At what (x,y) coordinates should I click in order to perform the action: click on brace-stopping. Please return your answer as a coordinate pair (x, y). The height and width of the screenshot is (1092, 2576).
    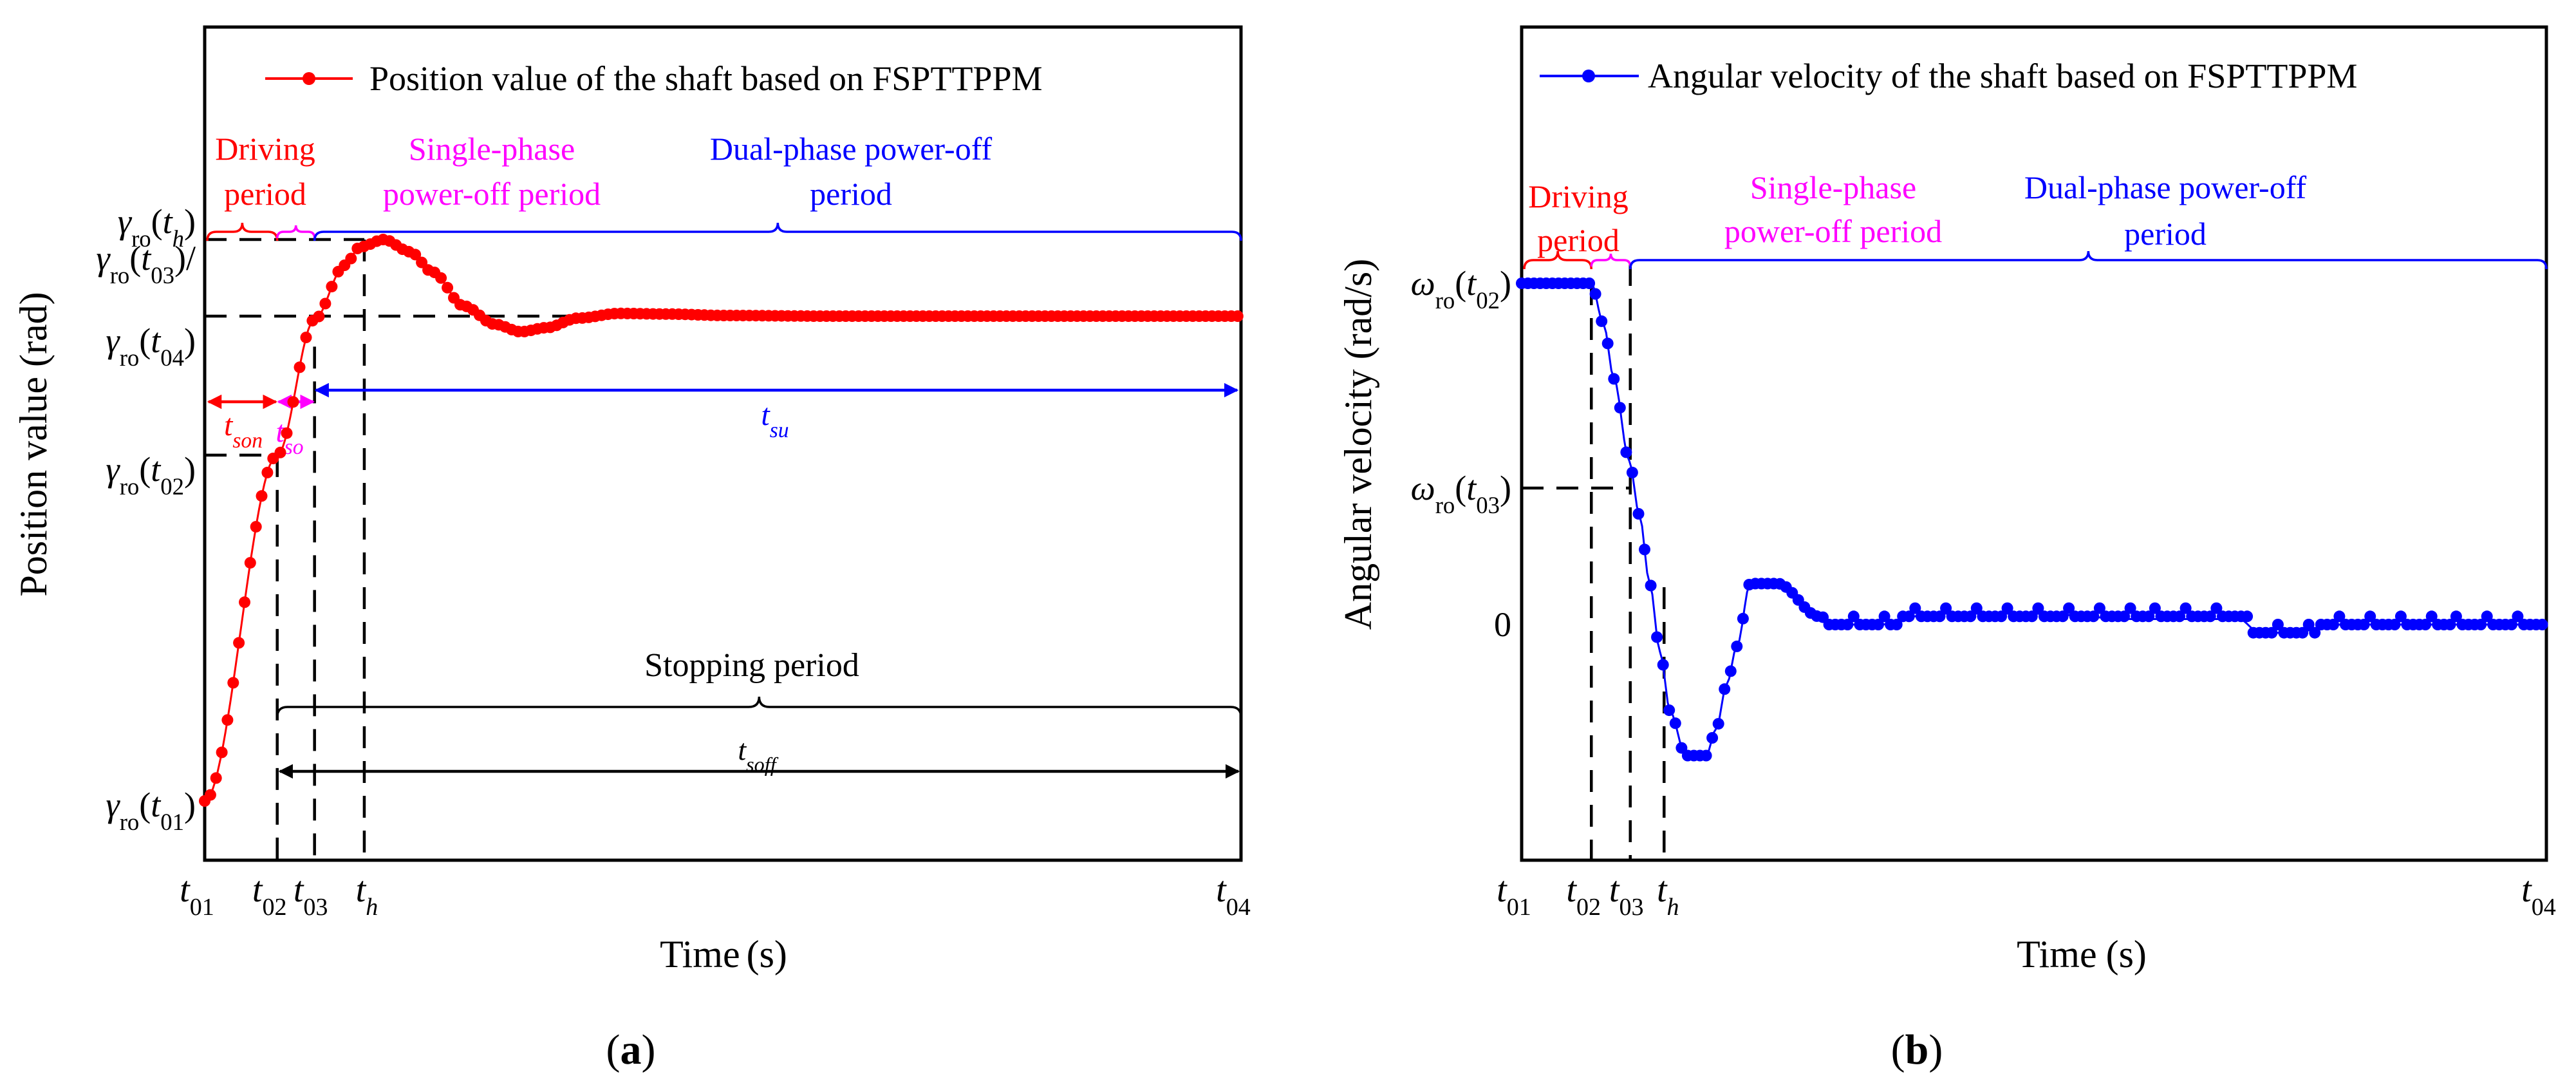
    Looking at the image, I should click on (758, 707).